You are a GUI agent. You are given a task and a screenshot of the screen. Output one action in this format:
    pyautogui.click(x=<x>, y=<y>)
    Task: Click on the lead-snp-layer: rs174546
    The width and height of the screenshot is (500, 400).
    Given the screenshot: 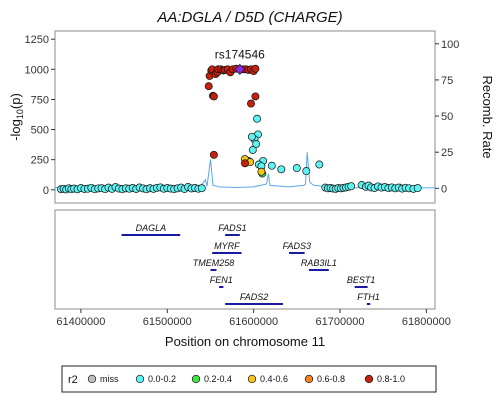 What is the action you would take?
    pyautogui.click(x=240, y=61)
    